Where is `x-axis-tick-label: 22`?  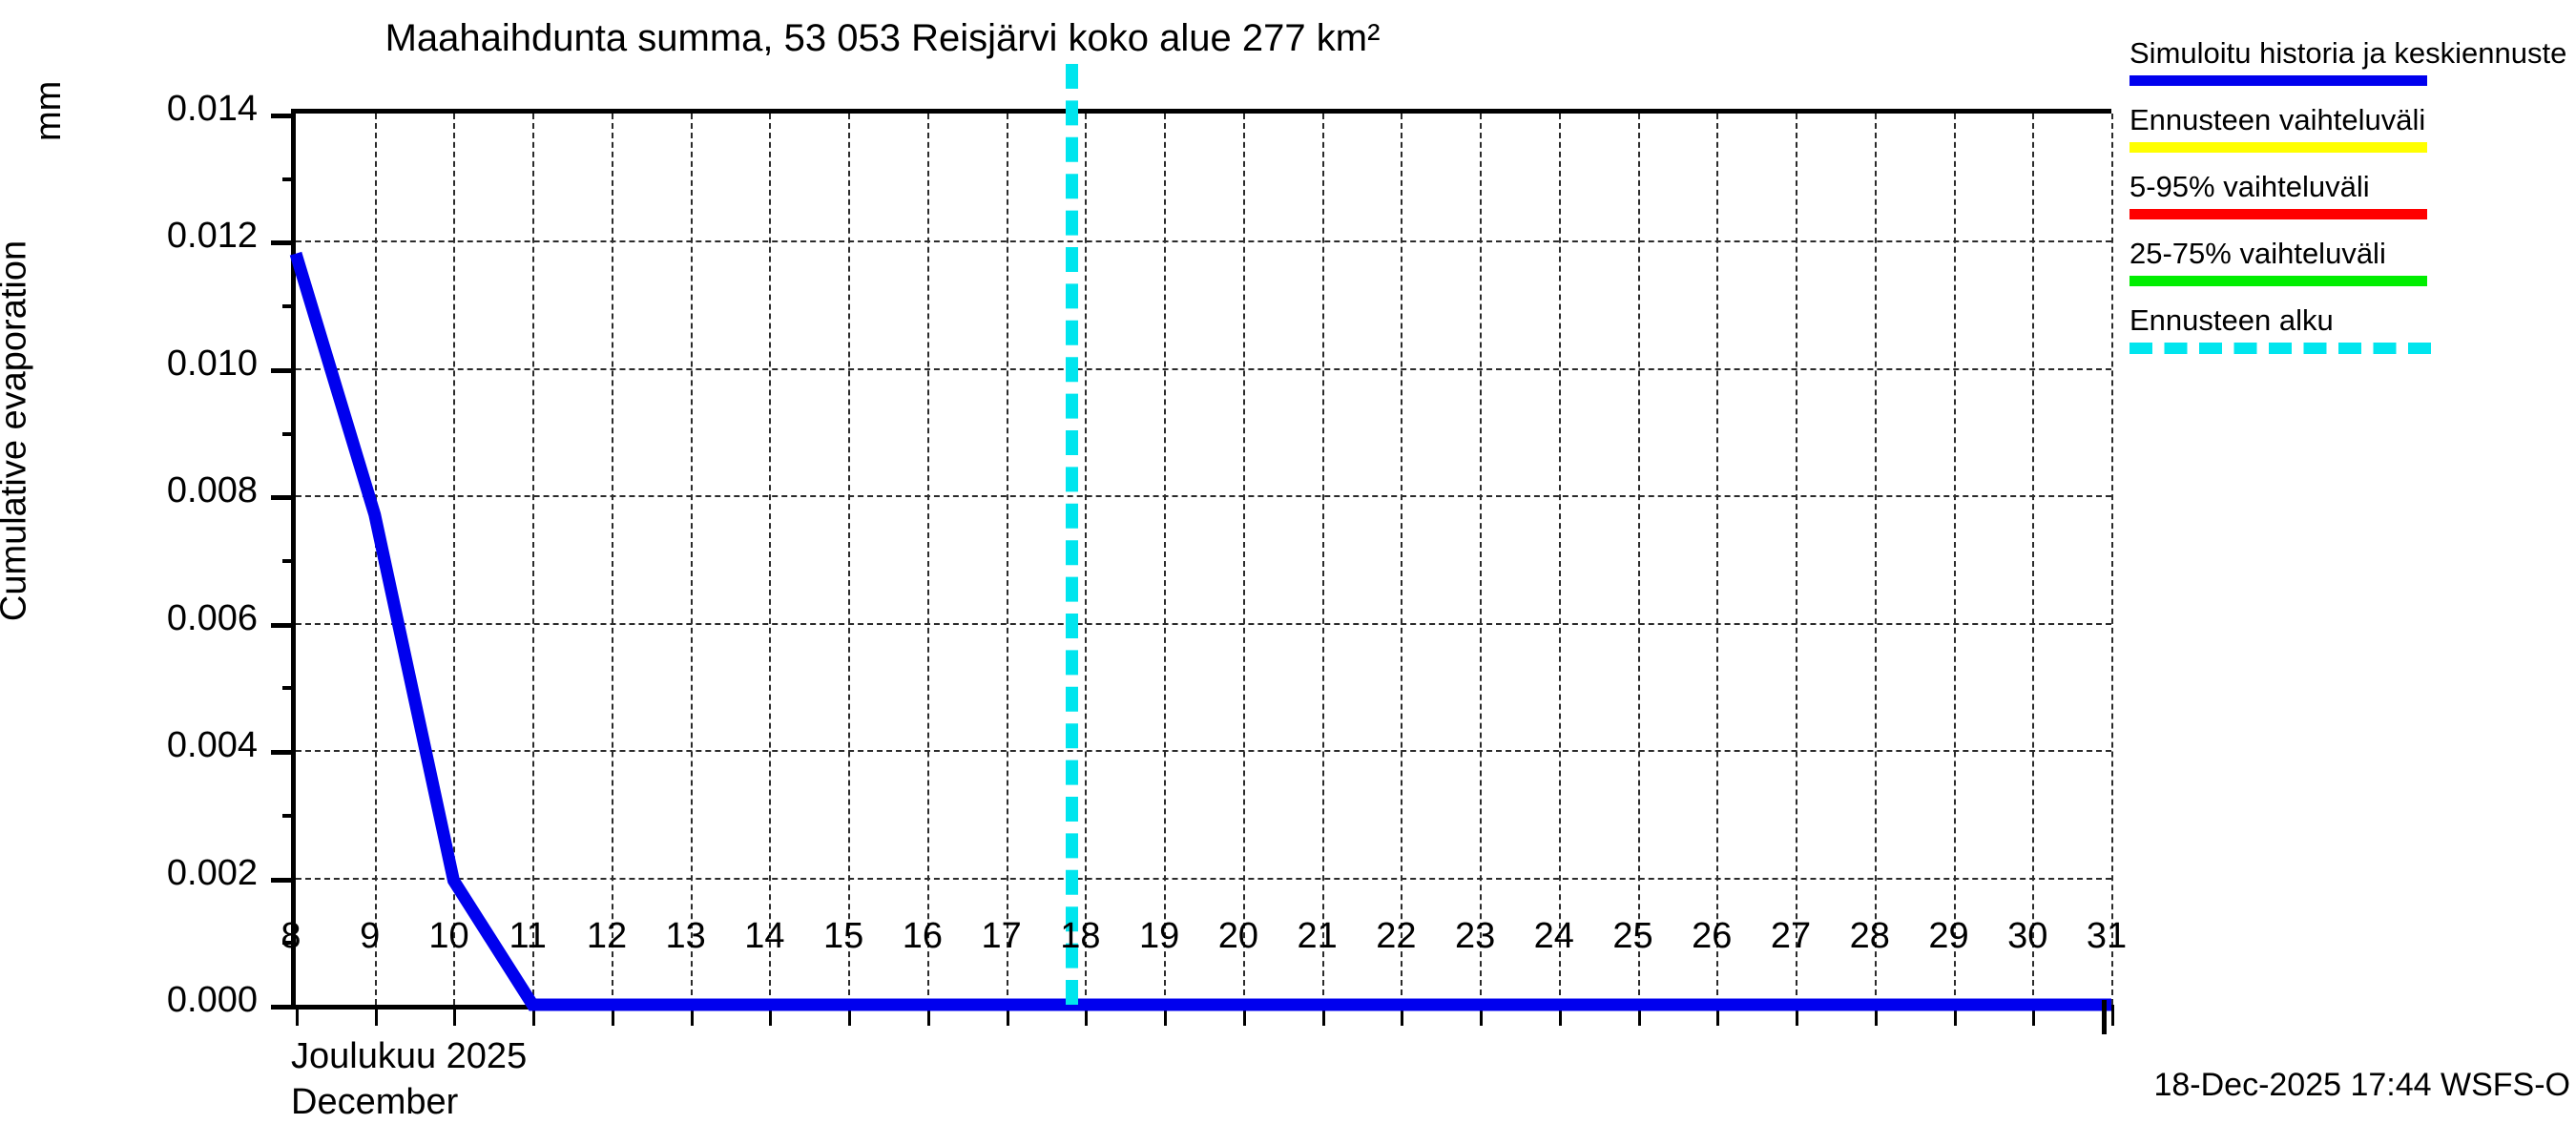 x-axis-tick-label: 22 is located at coordinates (1396, 936).